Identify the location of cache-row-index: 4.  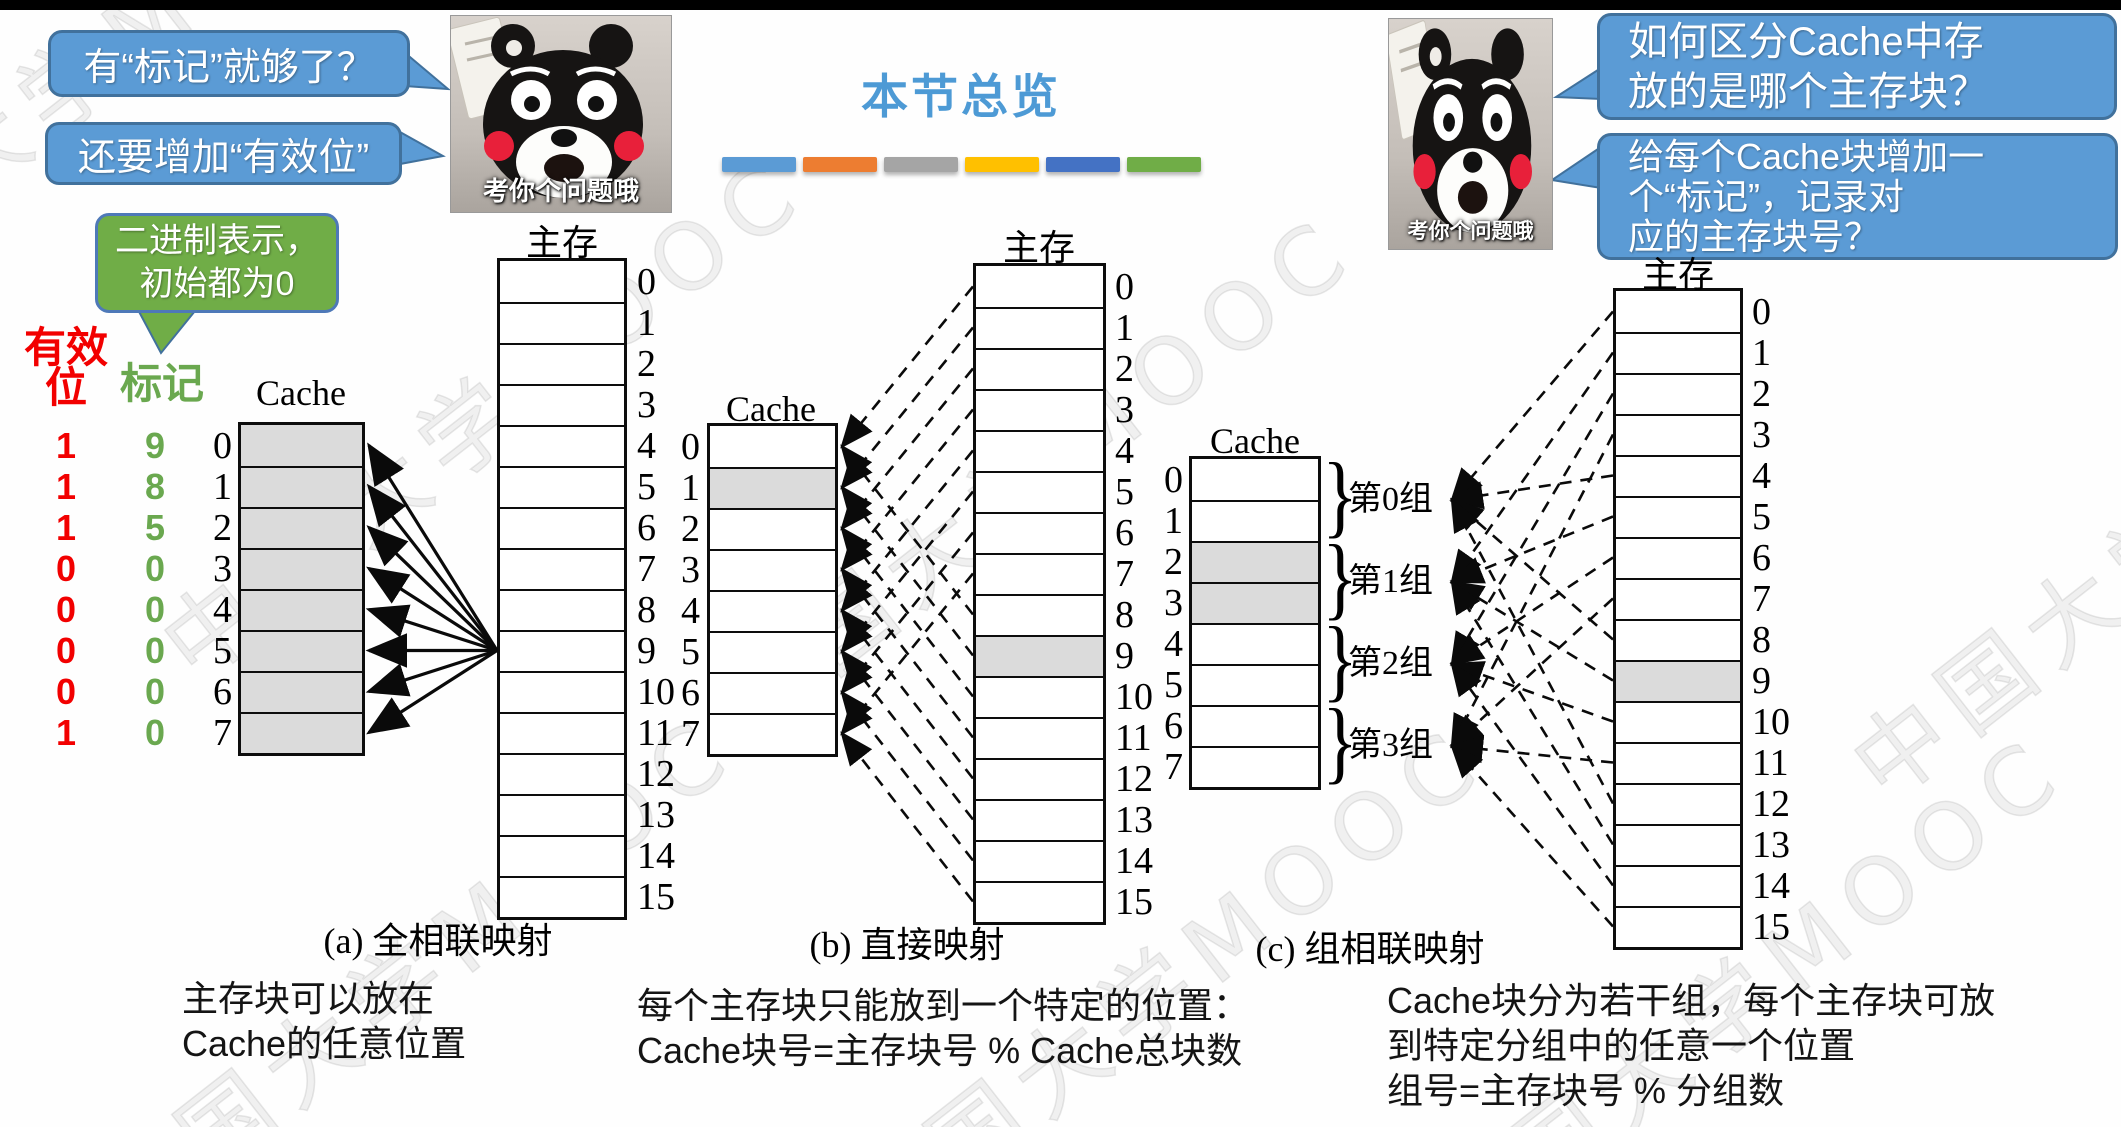
(690, 610).